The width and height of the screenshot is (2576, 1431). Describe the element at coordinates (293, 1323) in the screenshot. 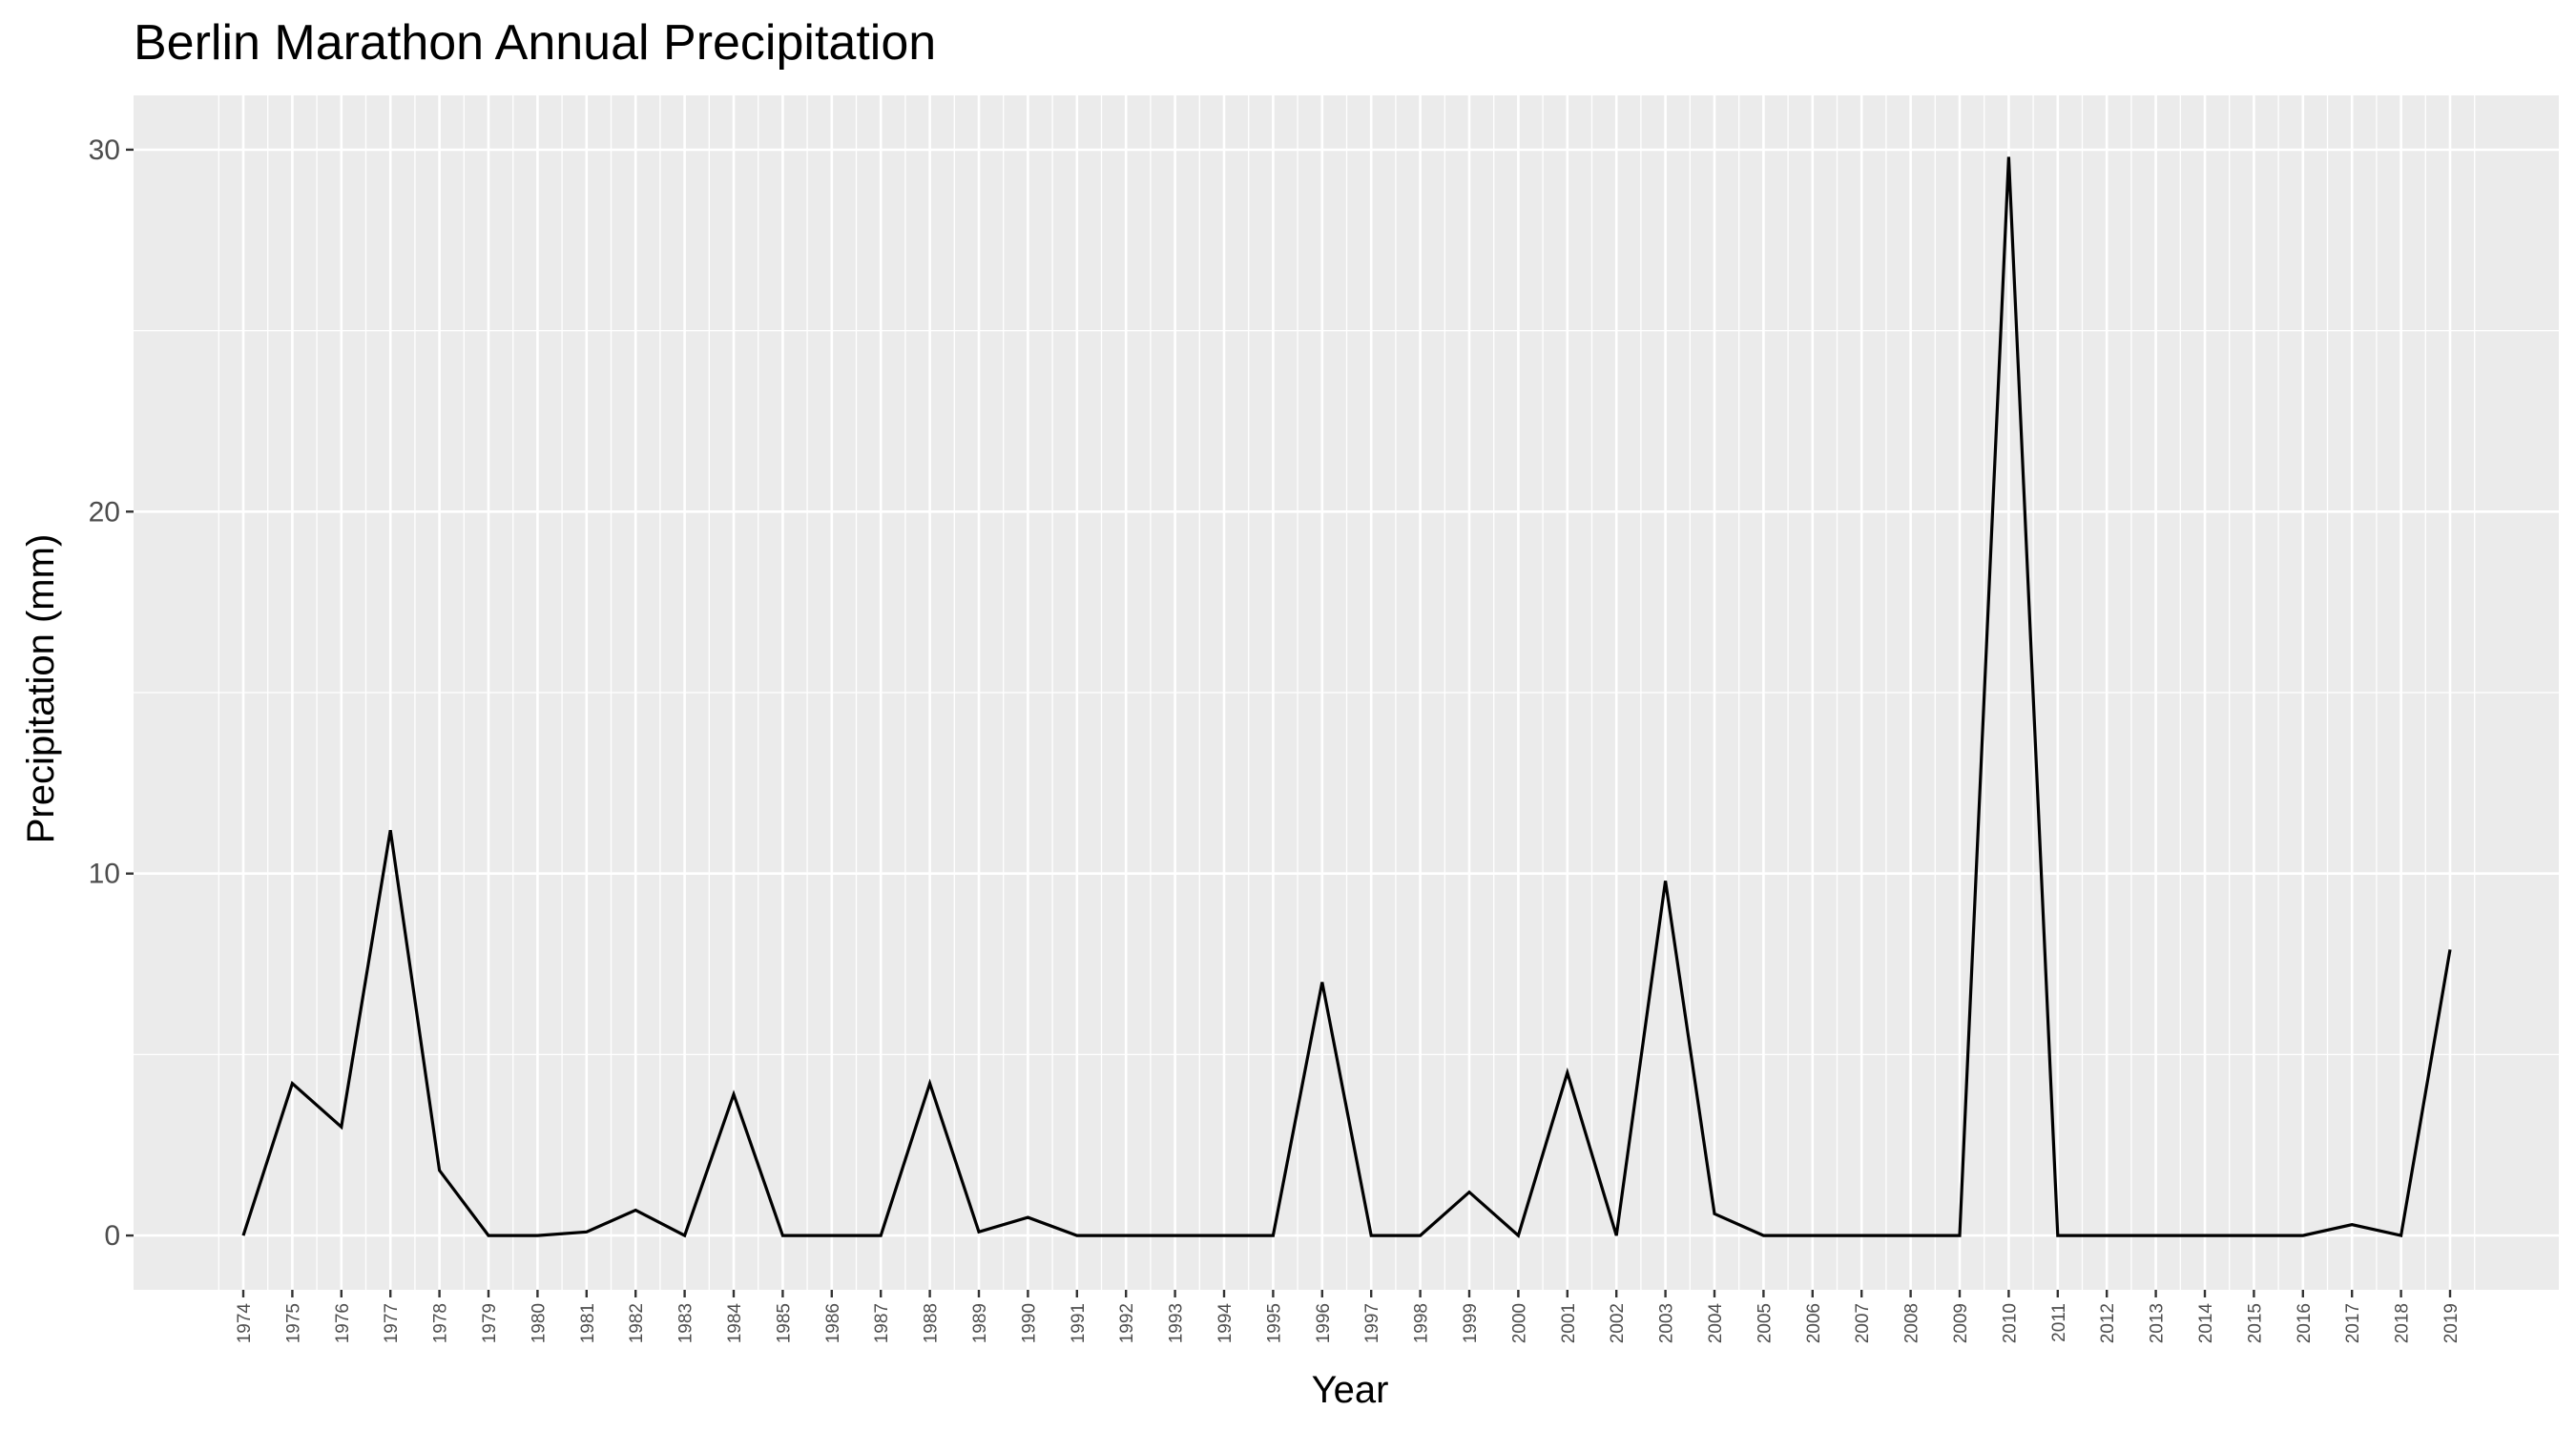

I see `x-tick-label: 1975` at that location.